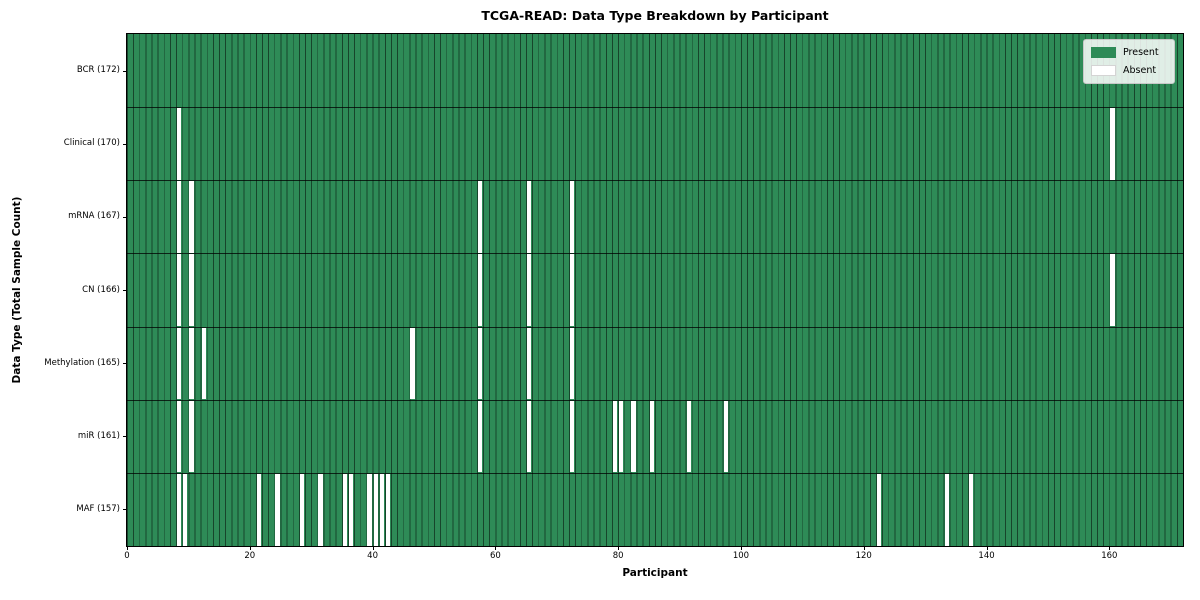 The height and width of the screenshot is (600, 1200). I want to click on x-tick-label-80: 80, so click(618, 556).